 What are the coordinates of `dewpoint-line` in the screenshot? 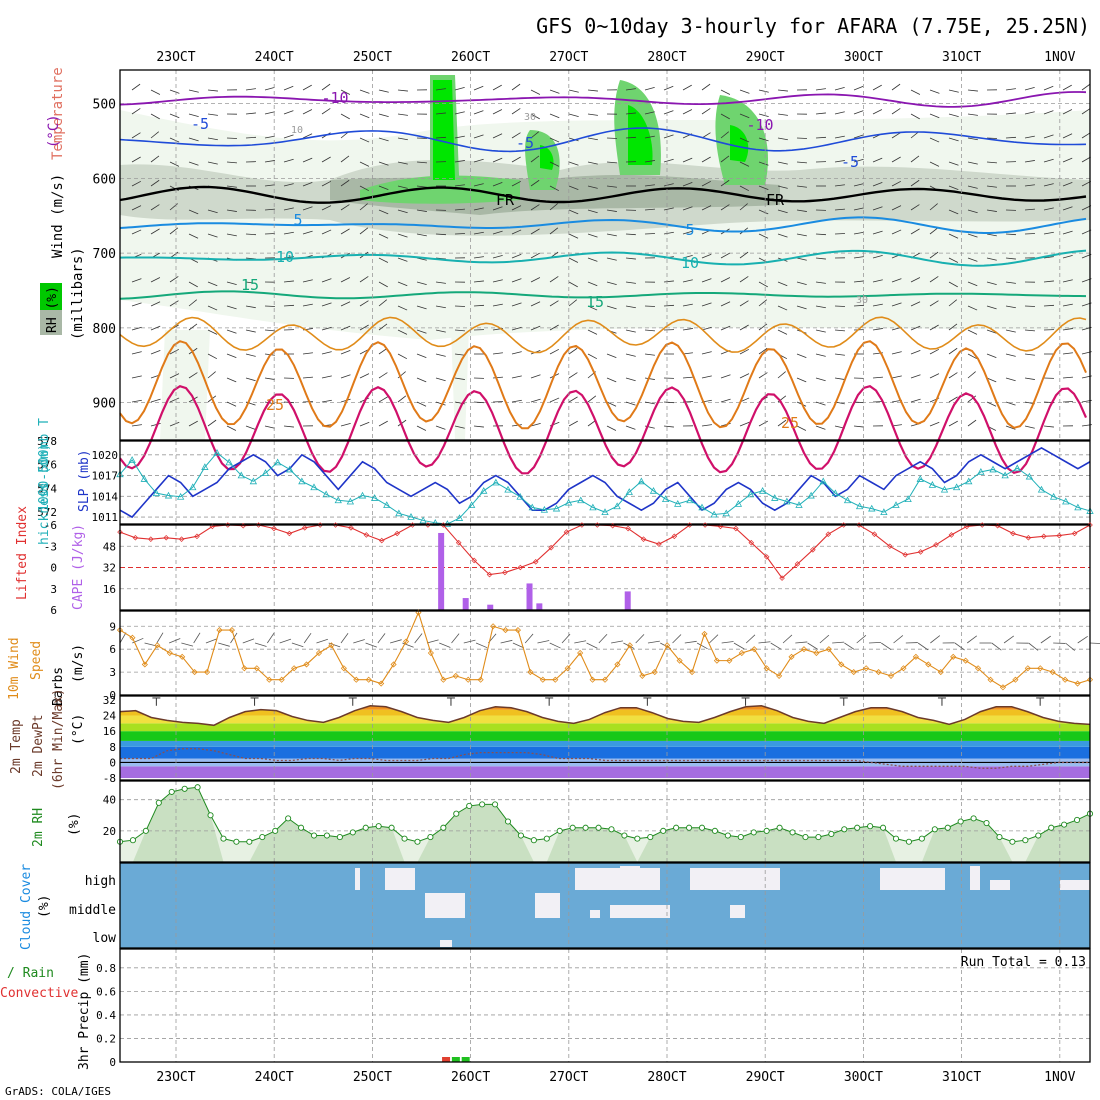 It's located at (605, 758).